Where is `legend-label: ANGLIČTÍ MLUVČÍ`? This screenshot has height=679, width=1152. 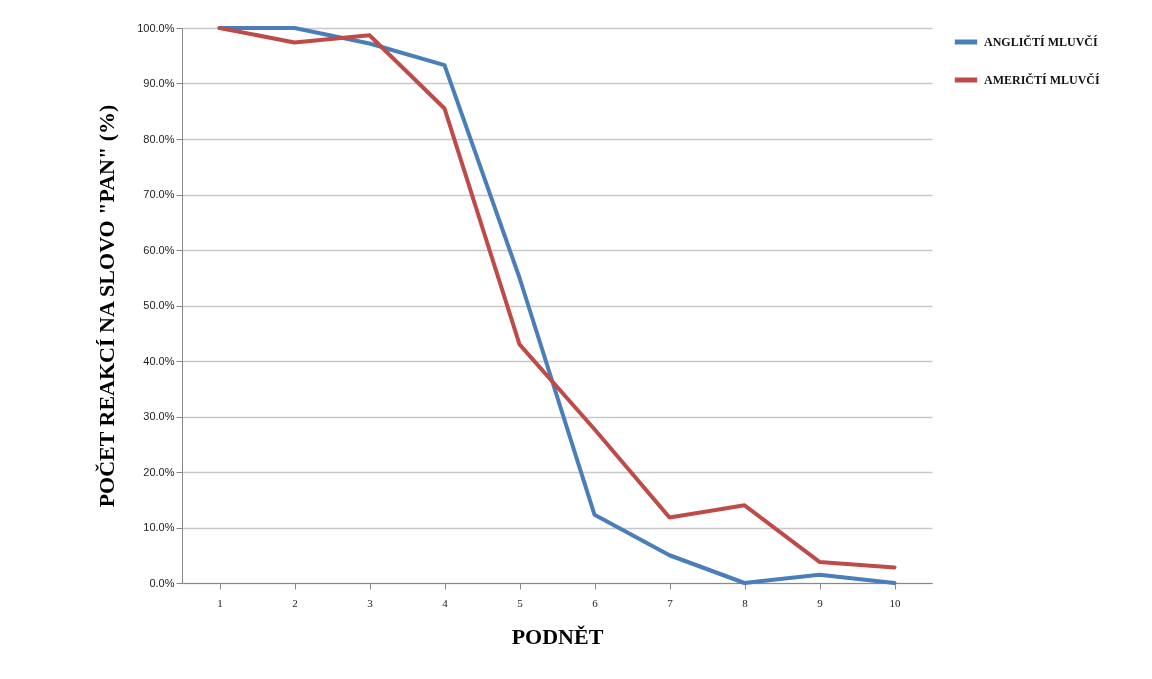 legend-label: ANGLIČTÍ MLUVČÍ is located at coordinates (1041, 42).